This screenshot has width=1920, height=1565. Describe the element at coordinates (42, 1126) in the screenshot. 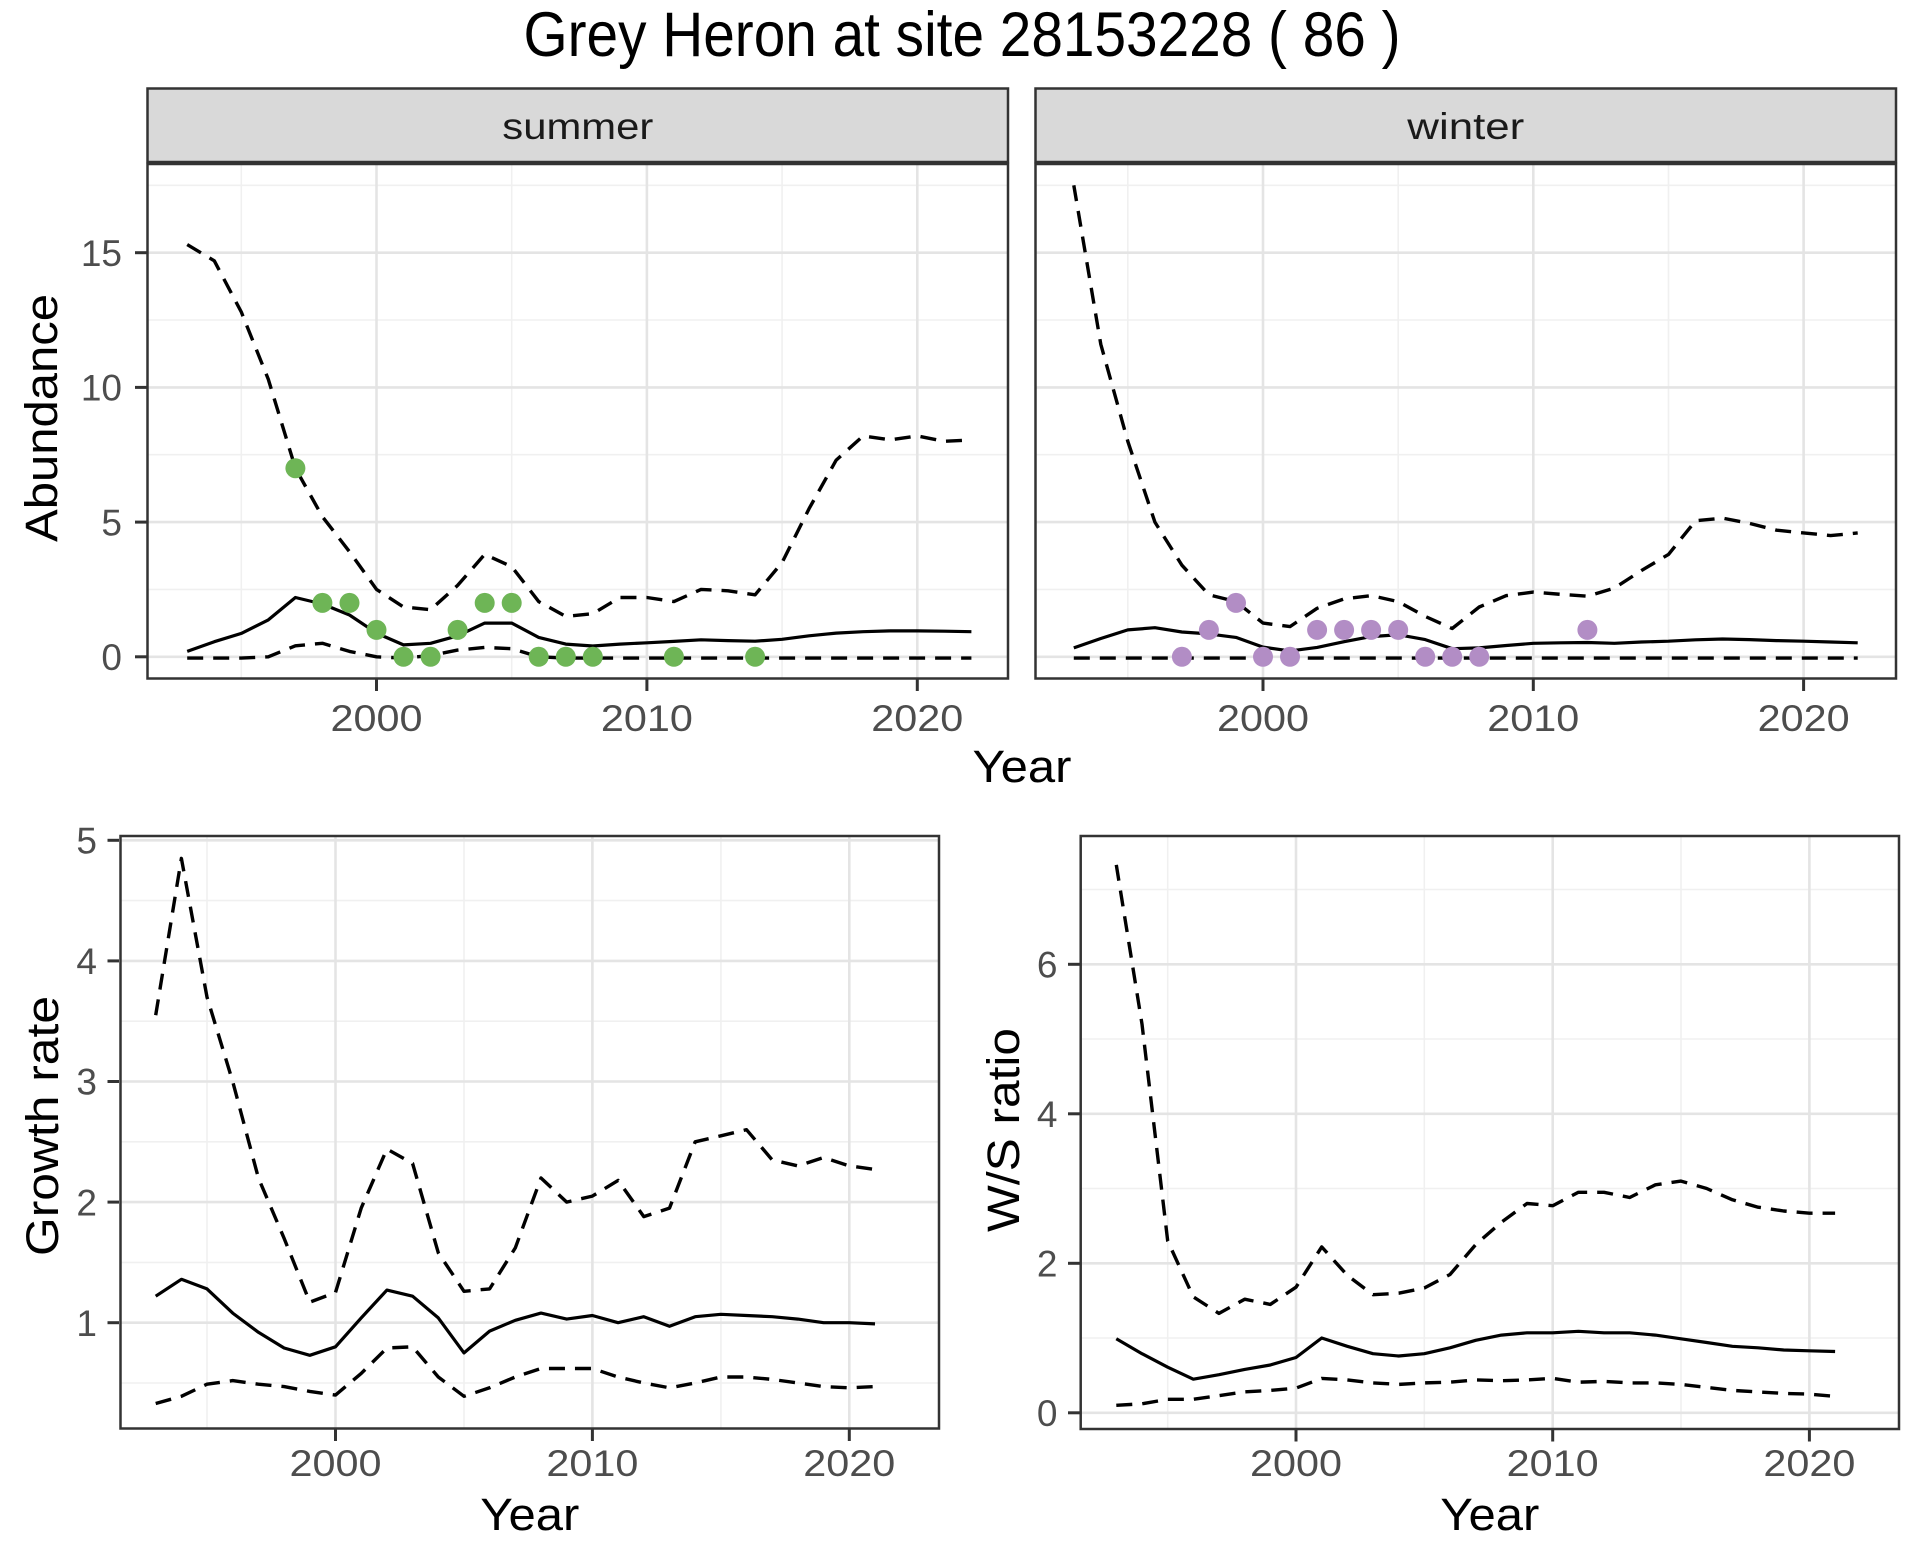

I see `svg-text: Growth rate` at that location.